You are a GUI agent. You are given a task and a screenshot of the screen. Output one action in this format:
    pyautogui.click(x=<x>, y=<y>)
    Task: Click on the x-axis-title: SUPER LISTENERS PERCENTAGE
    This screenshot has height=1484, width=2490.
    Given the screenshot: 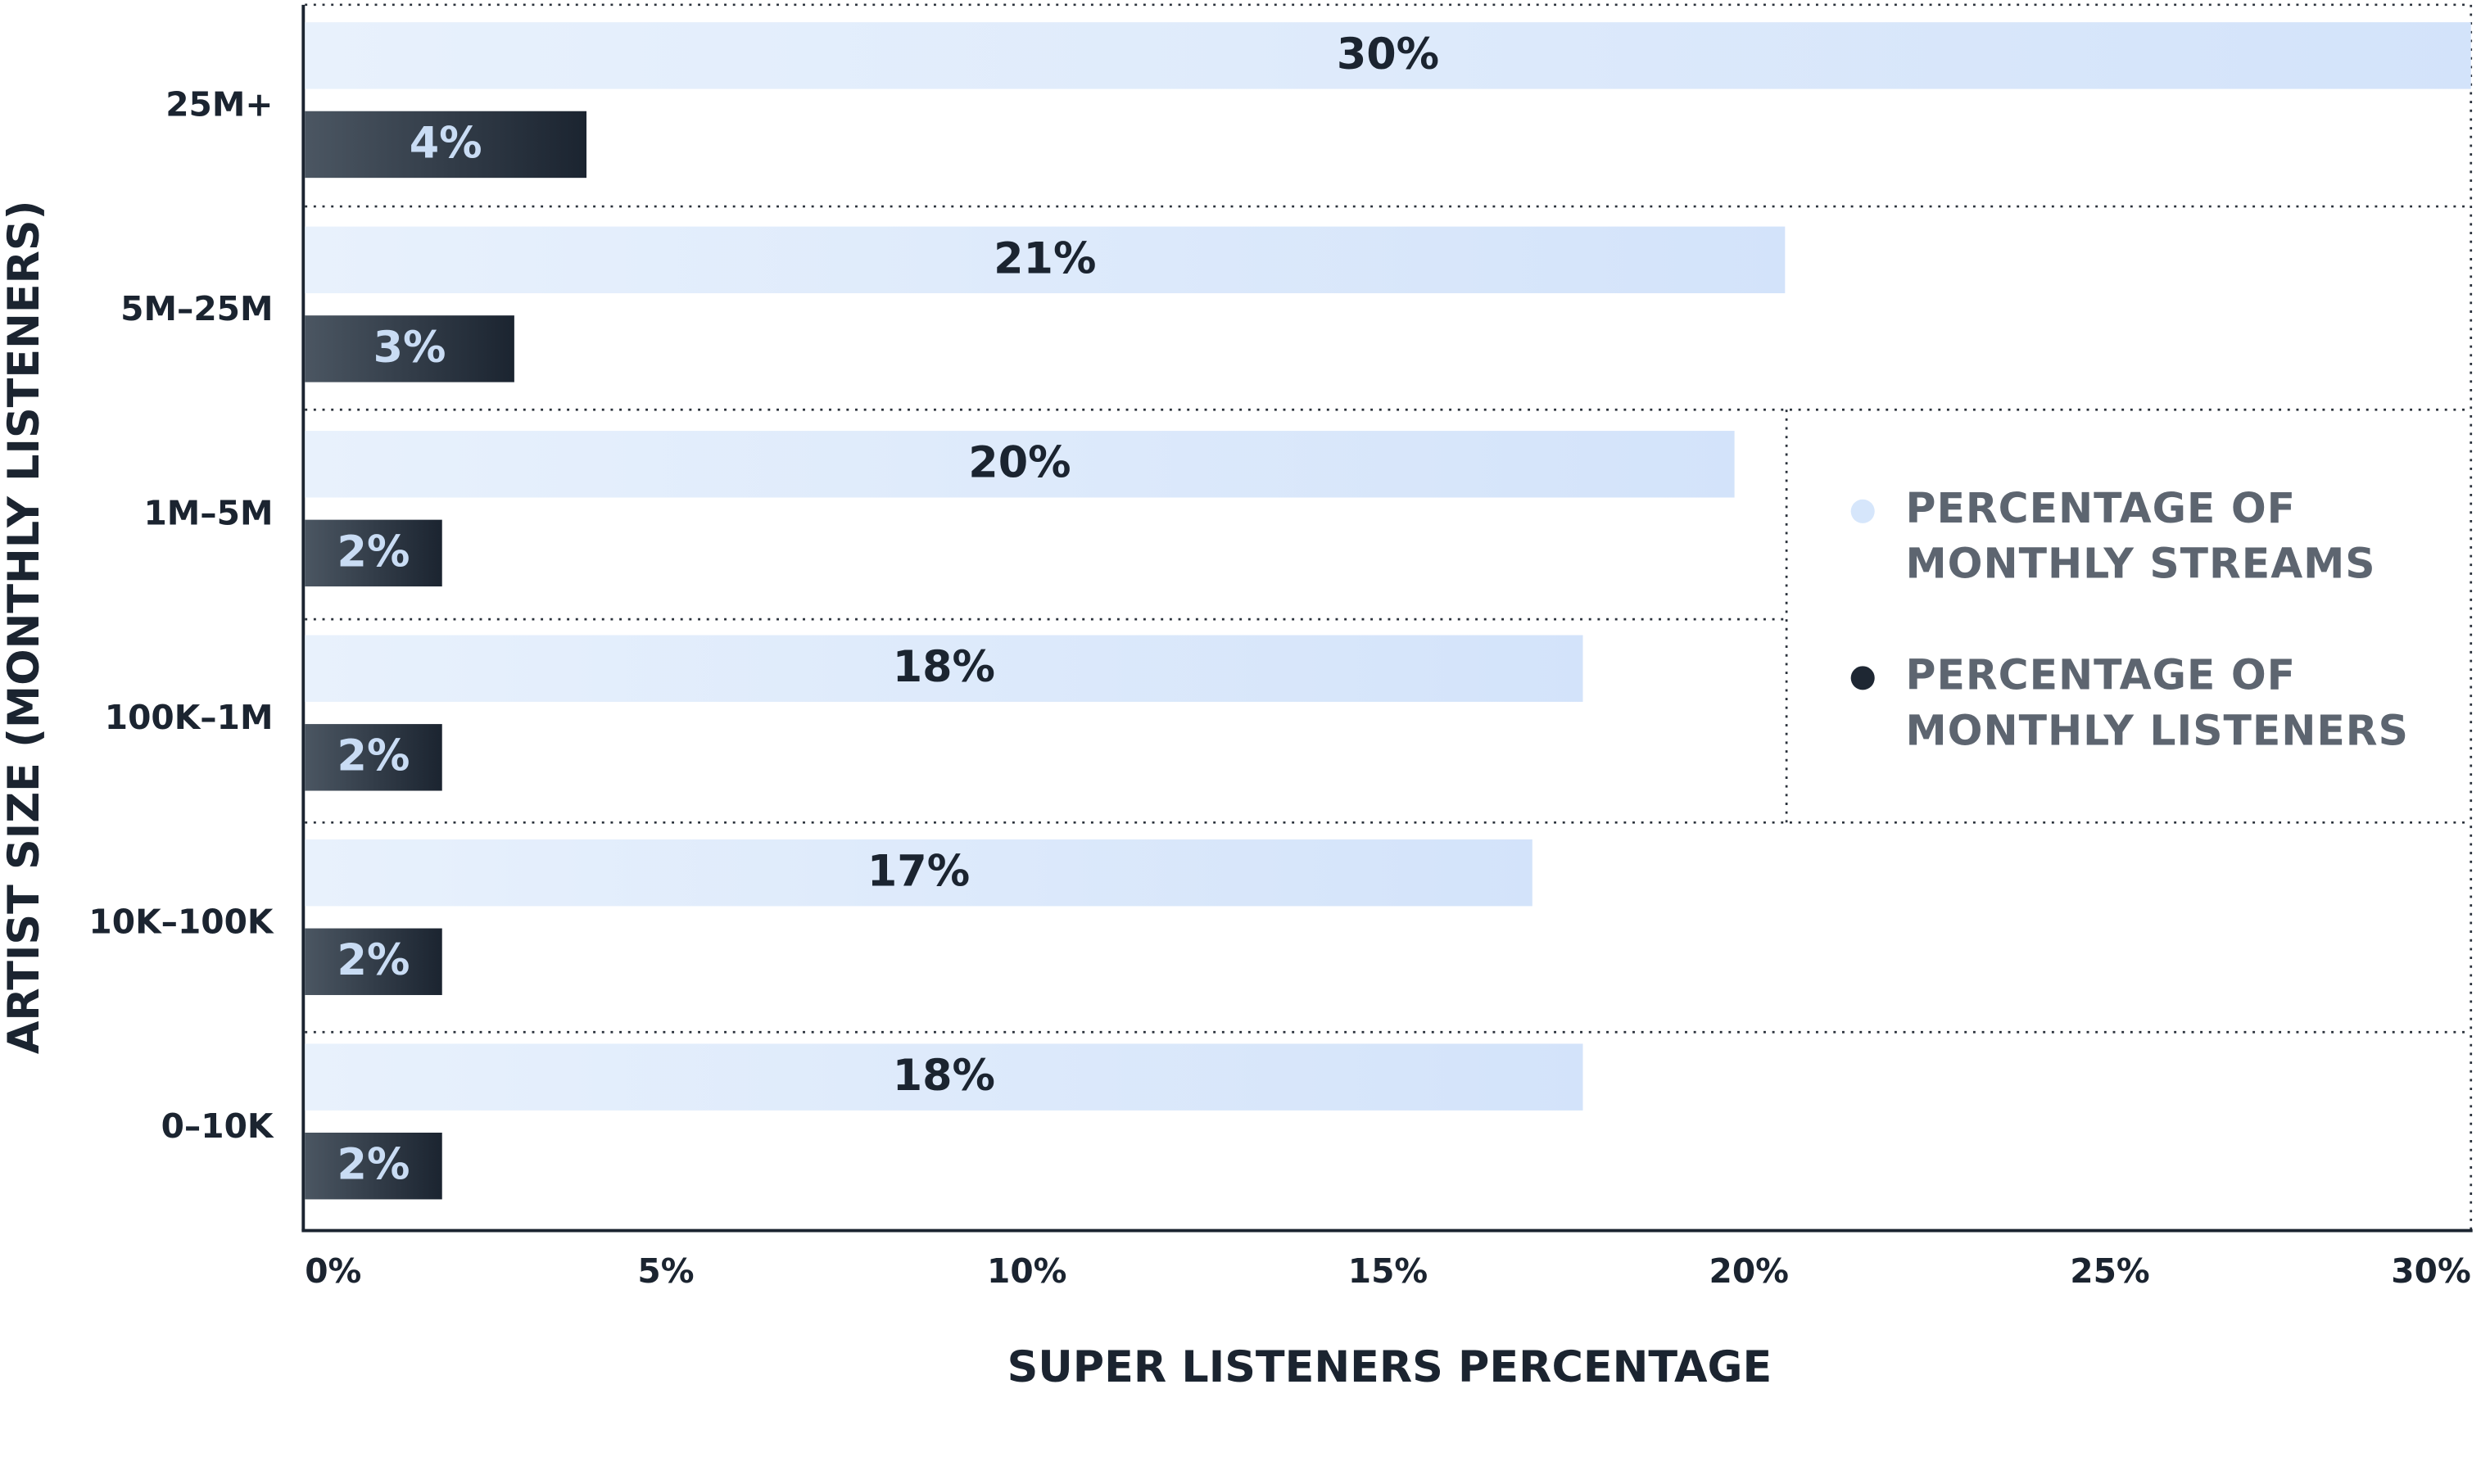 What is the action you would take?
    pyautogui.click(x=1389, y=1367)
    